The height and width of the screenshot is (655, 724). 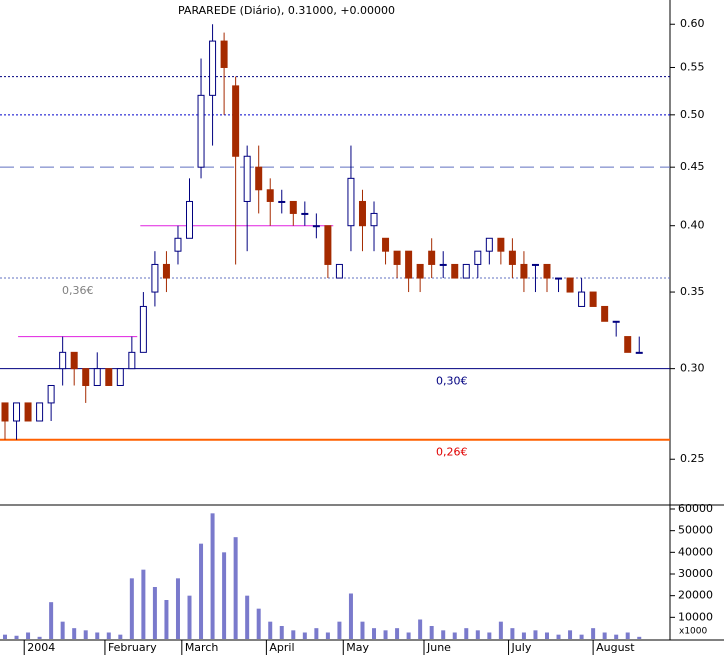 I want to click on y-tick-label: 0.45, so click(x=692, y=166).